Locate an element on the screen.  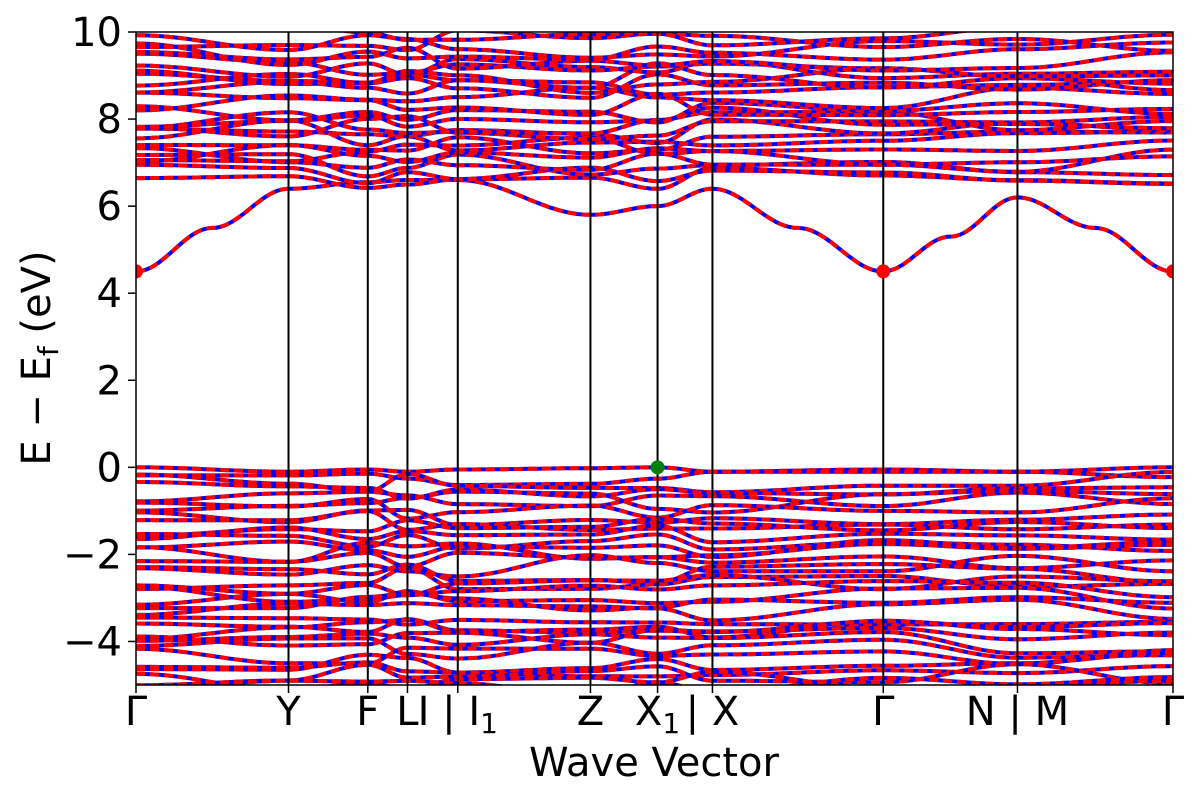
x-tick-label-0: Γ is located at coordinates (136, 712).